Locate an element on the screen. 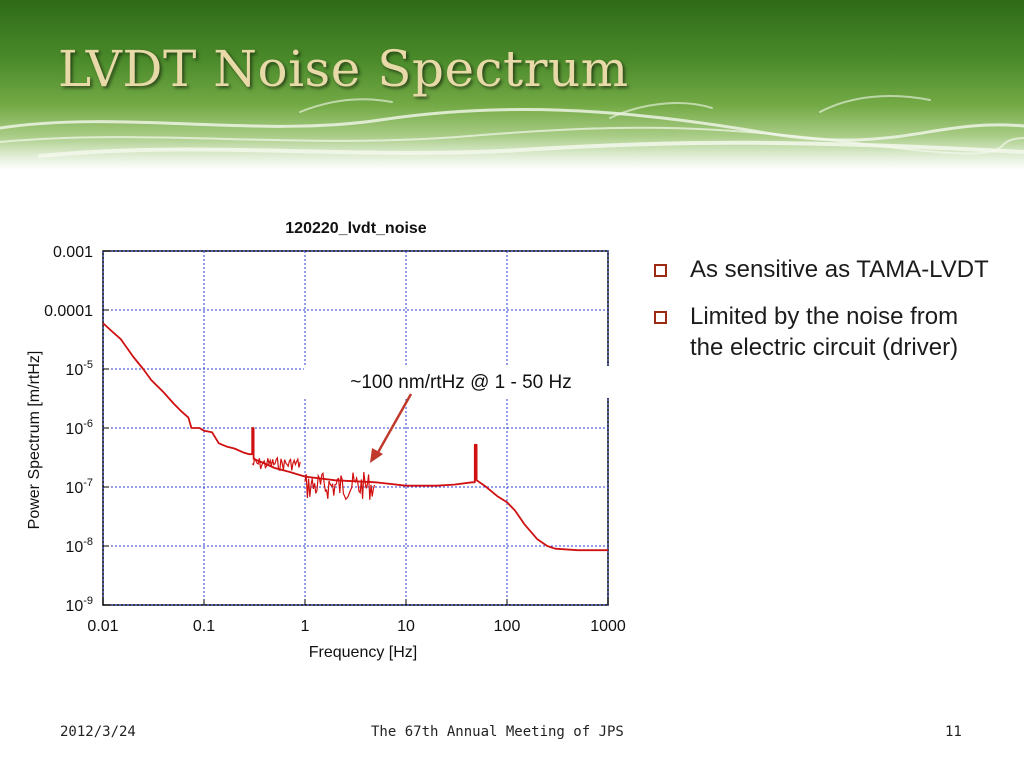  x-tick-label: 100 is located at coordinates (507, 626).